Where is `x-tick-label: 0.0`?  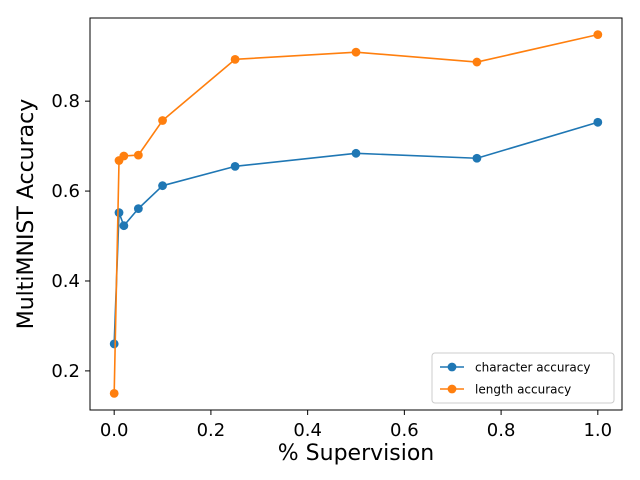 x-tick-label: 0.0 is located at coordinates (114, 430).